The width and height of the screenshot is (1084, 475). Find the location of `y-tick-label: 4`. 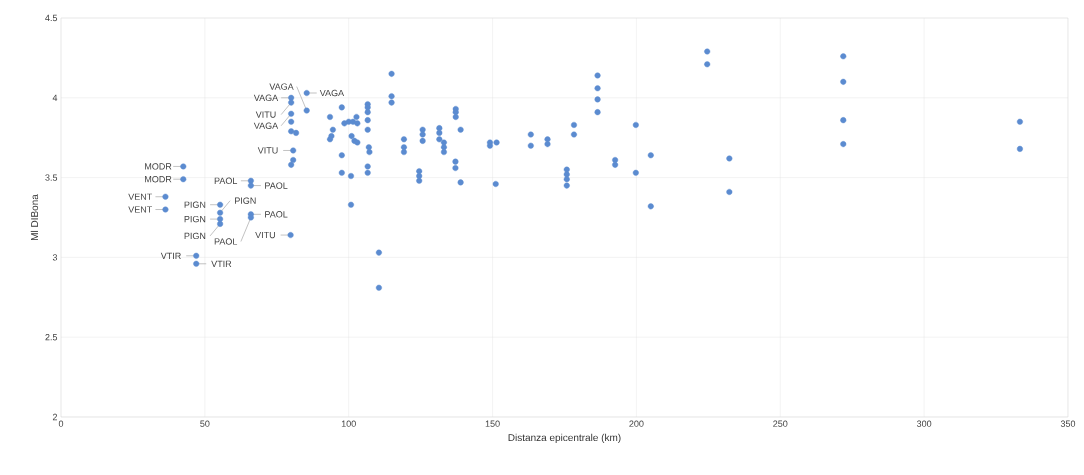

y-tick-label: 4 is located at coordinates (55, 97).